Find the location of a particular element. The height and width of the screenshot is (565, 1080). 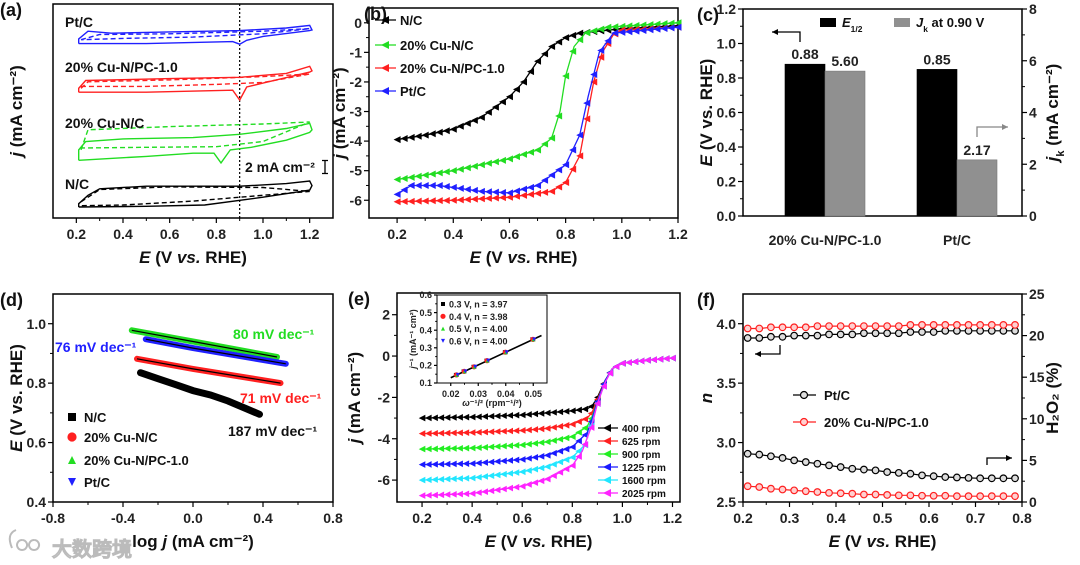

legend-label: N/C is located at coordinates (95, 417).